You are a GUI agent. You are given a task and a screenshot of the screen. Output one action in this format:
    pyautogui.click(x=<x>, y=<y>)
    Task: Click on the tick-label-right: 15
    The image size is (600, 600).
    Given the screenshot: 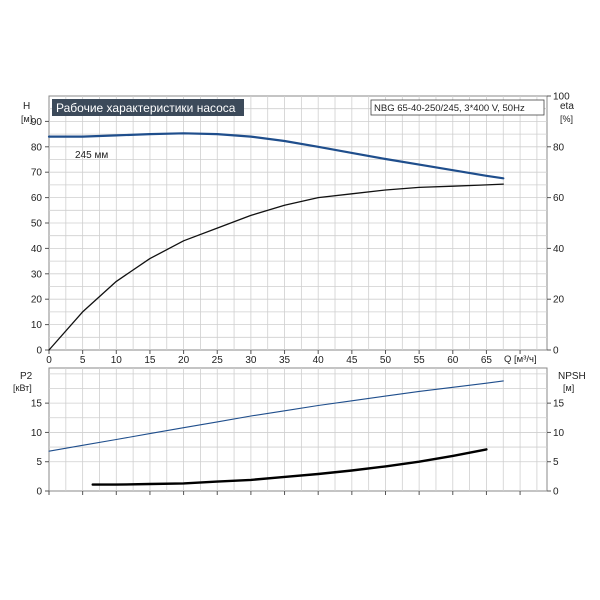 What is the action you would take?
    pyautogui.click(x=559, y=404)
    